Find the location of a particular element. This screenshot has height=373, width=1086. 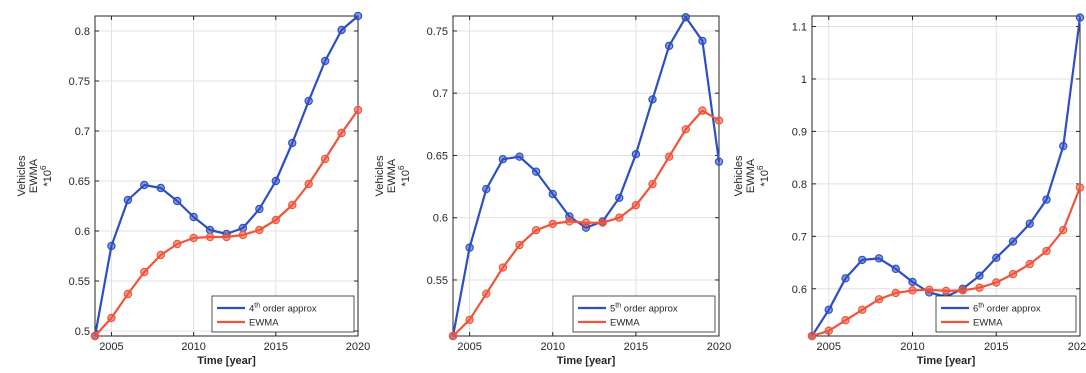

y-exponent-base: *10 is located at coordinates (406, 178).